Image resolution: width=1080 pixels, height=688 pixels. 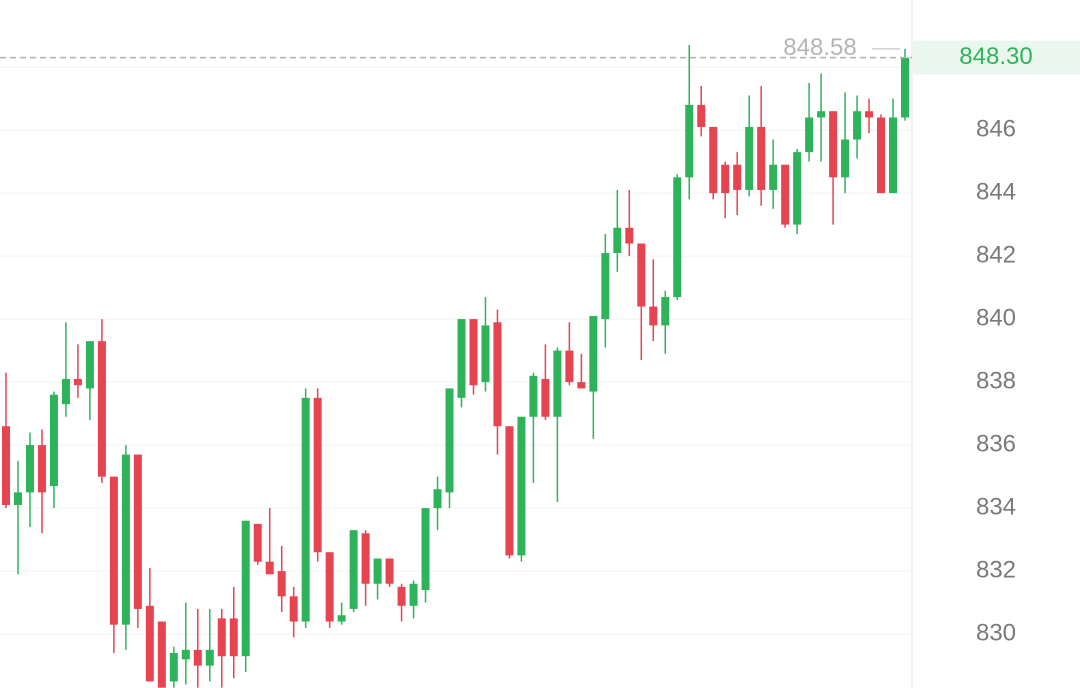 I want to click on y-tick-label: 844, so click(x=996, y=191).